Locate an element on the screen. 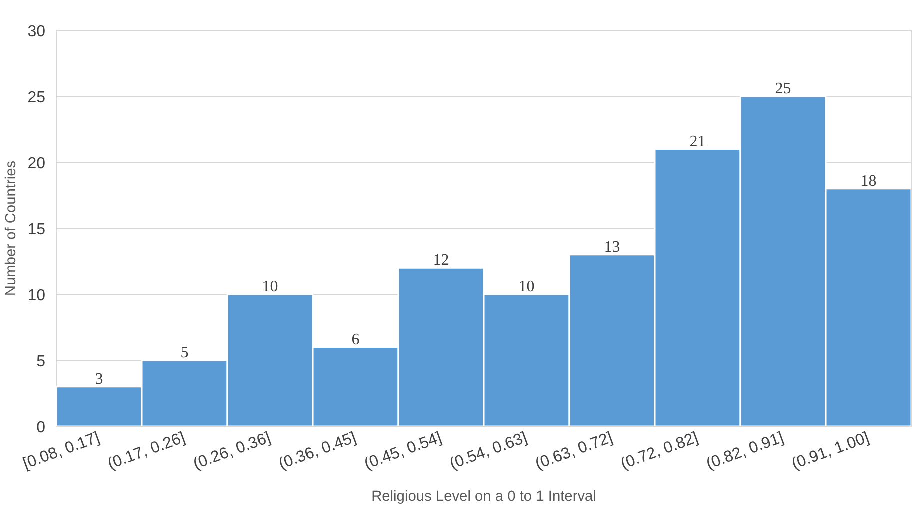  x-axis-title: Religious Level on a 0 to 1 Interval is located at coordinates (484, 497).